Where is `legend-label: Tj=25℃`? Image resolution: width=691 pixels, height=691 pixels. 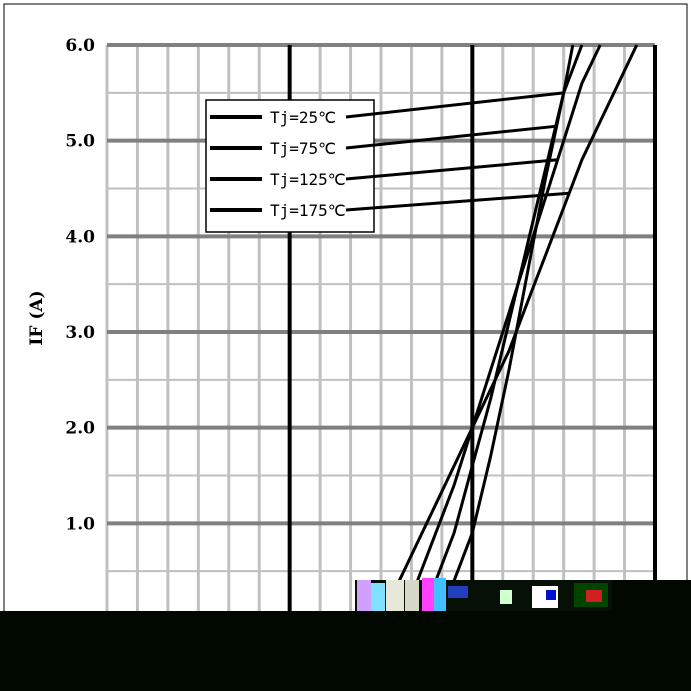 legend-label: Tj=25℃ is located at coordinates (303, 117).